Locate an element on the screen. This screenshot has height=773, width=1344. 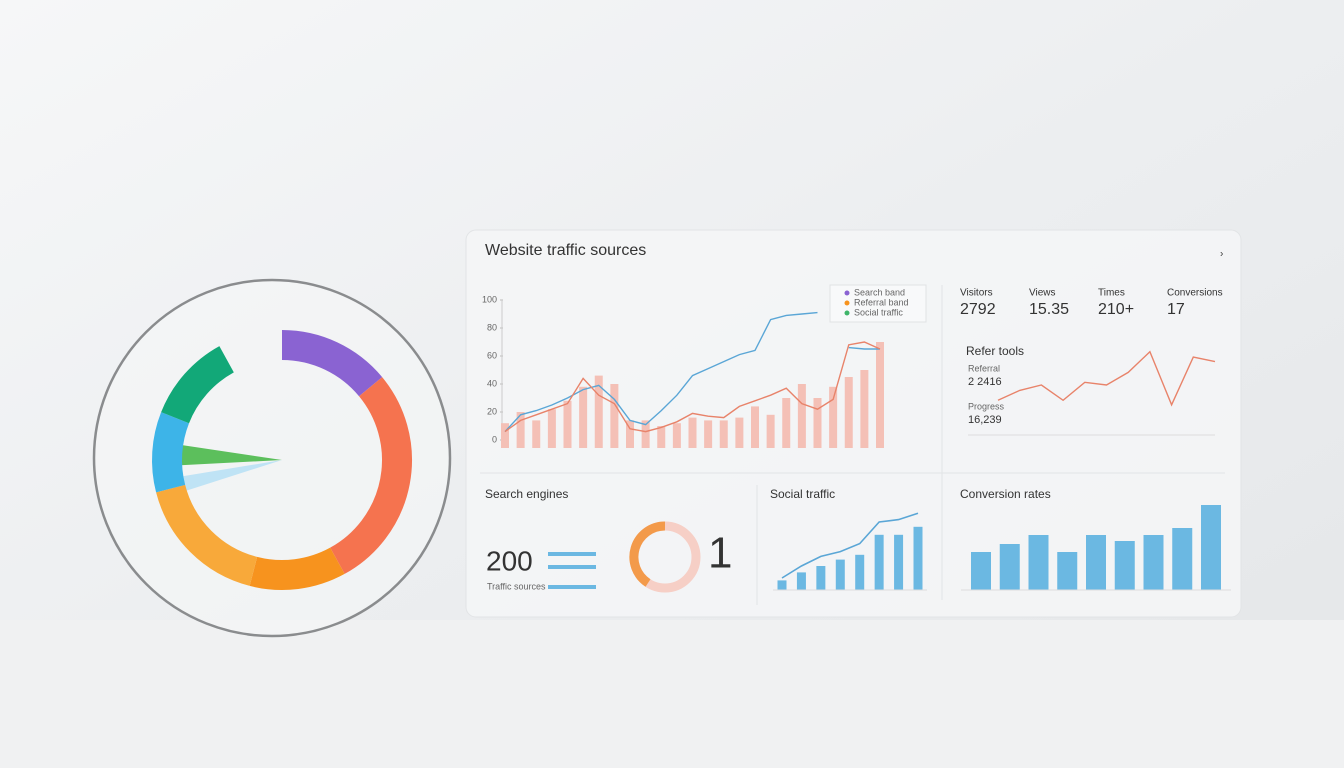
legend-label: Search band is located at coordinates (879, 292).